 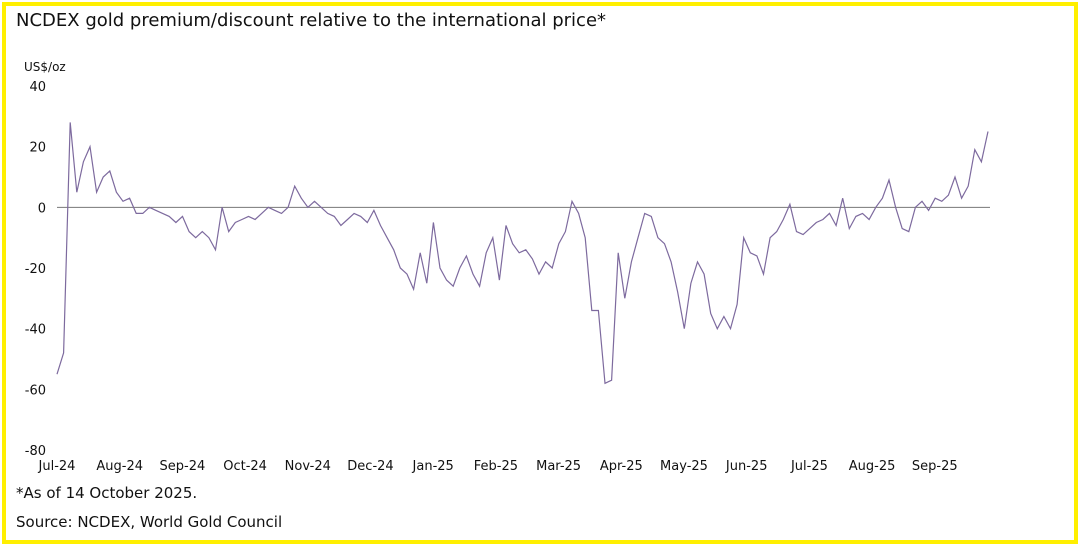 I want to click on x-tick-label: Sep-25, so click(x=935, y=466).